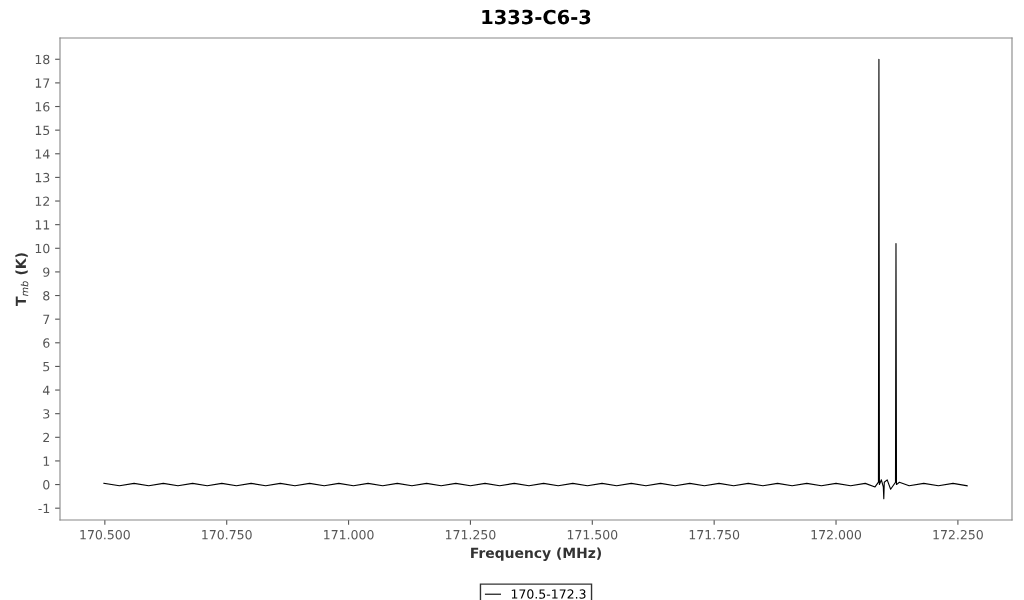 The image size is (1024, 600). What do you see at coordinates (227, 534) in the screenshot?
I see `x-tick-label: 170.750` at bounding box center [227, 534].